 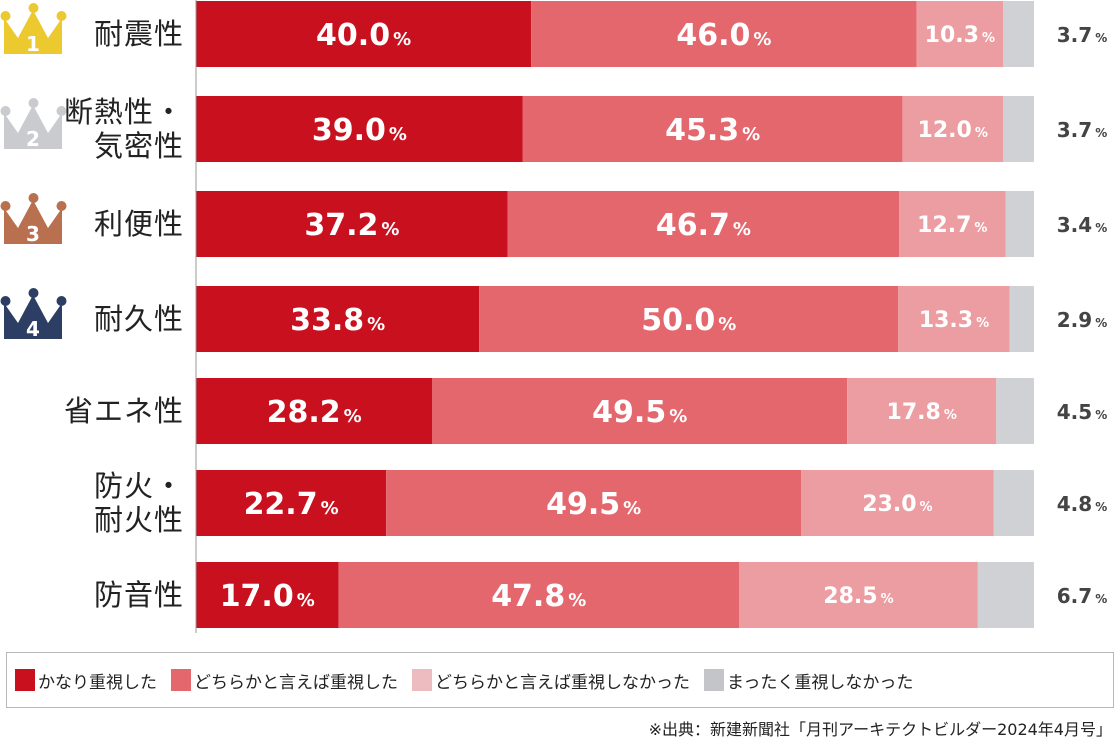 I want to click on crown-rank-icon: 4, so click(x=33, y=314).